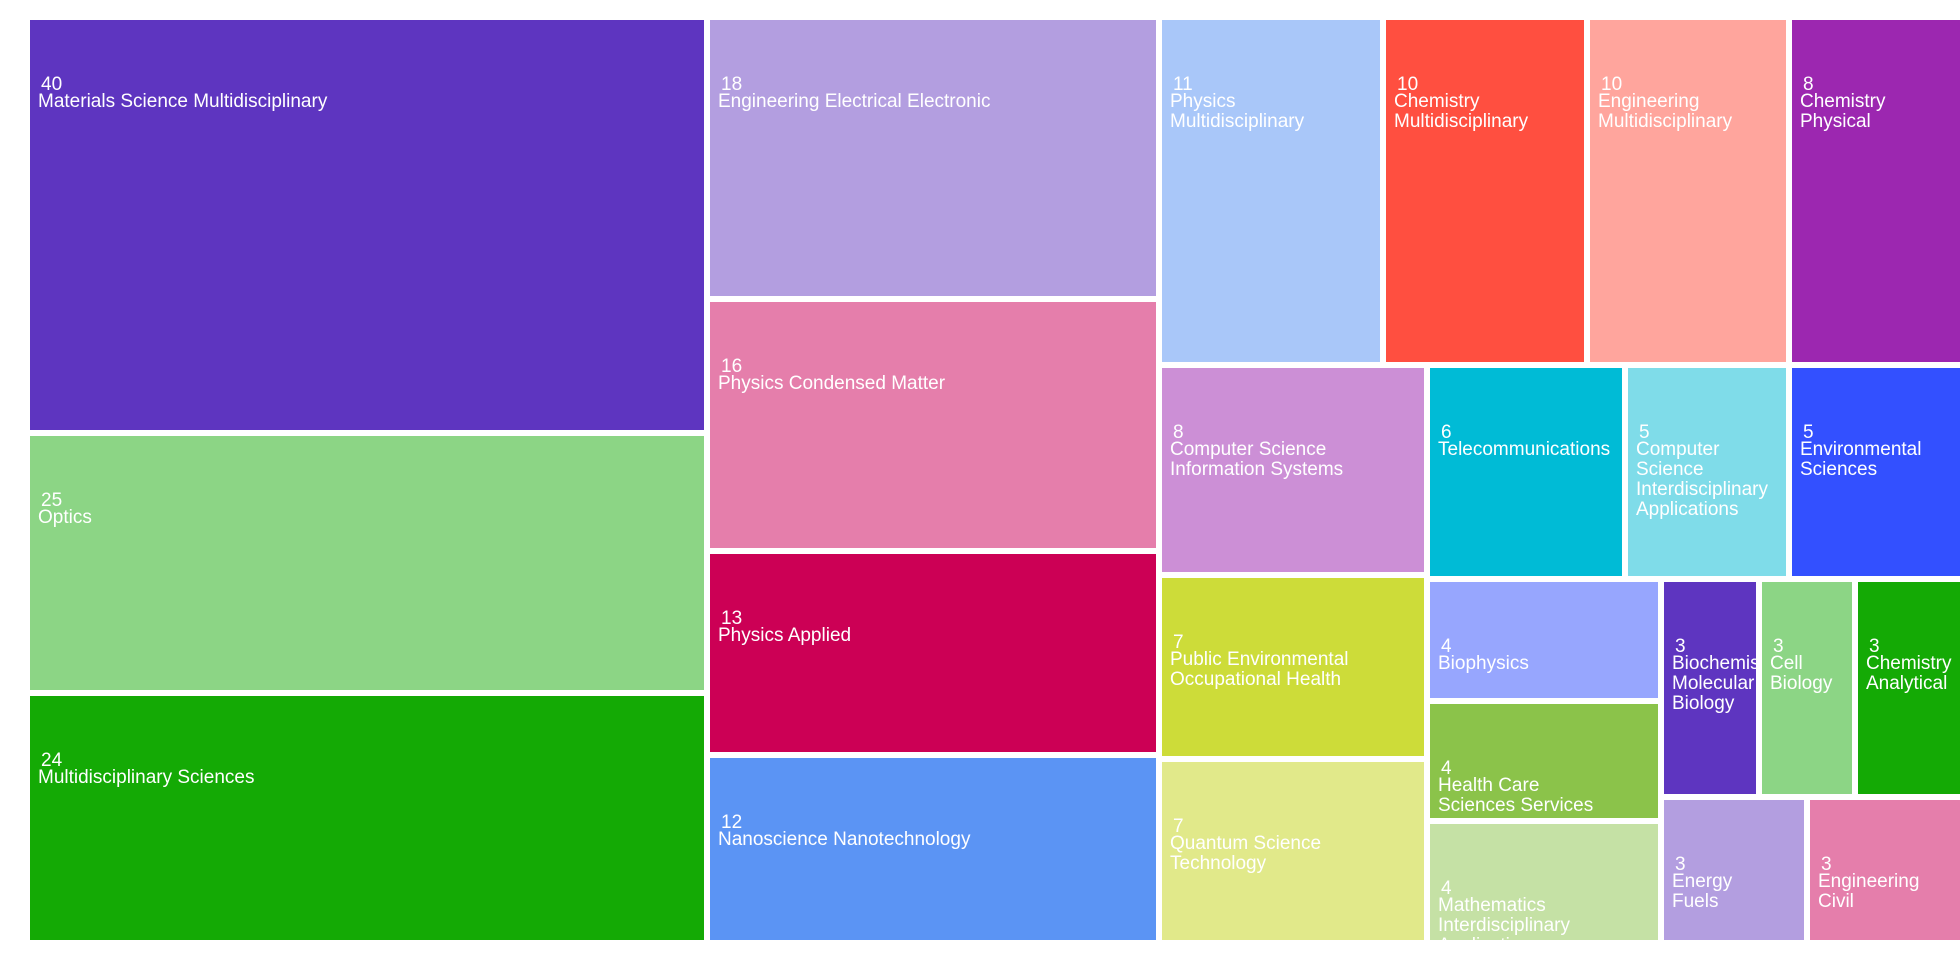 This screenshot has height=960, width=1960. Describe the element at coordinates (1524, 449) in the screenshot. I see `cell-label: Telecommunications` at that location.